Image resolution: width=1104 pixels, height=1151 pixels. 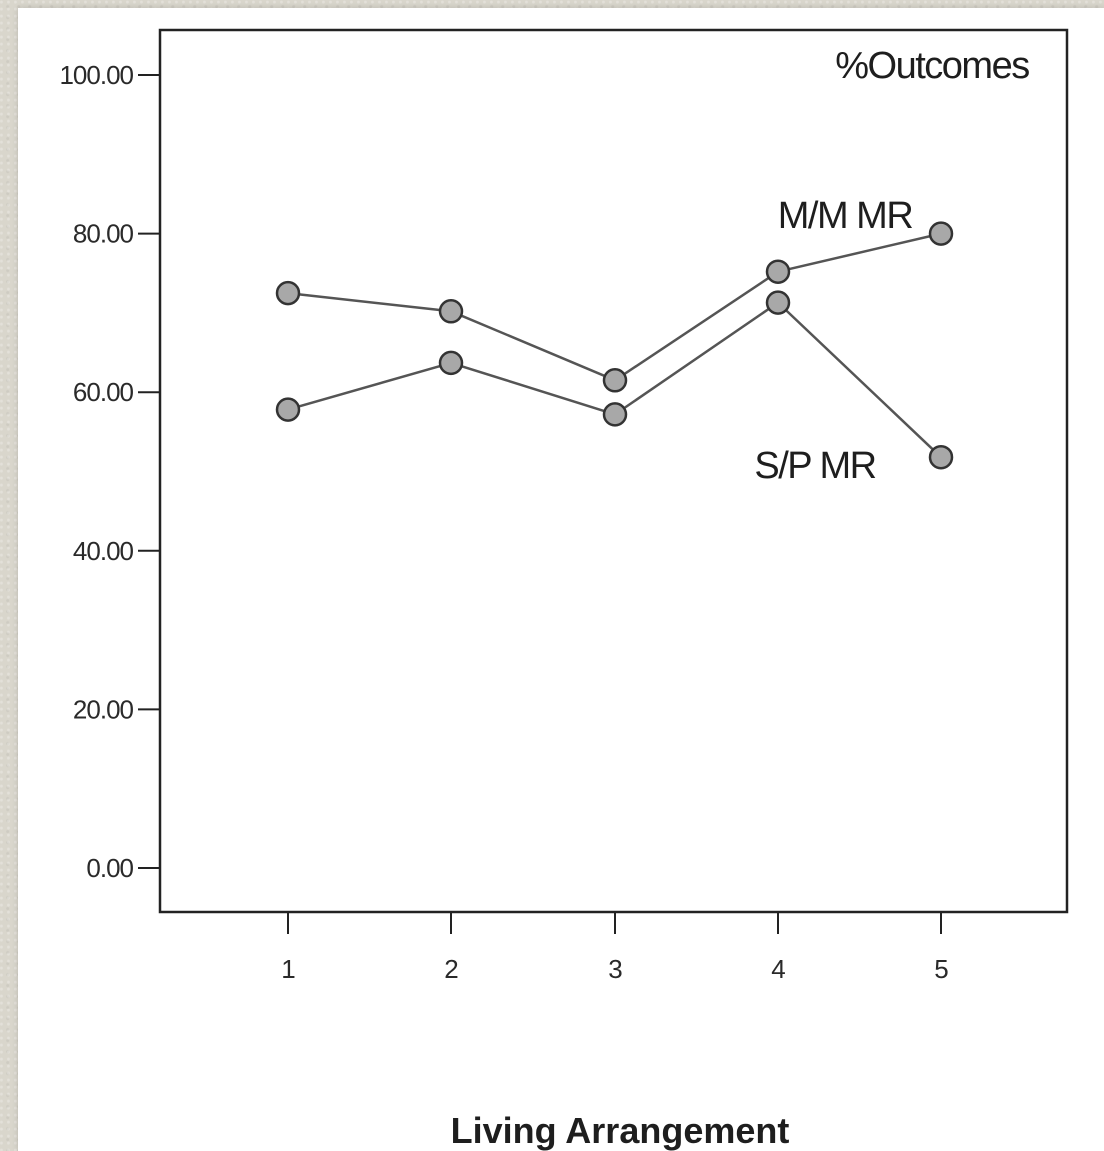 I want to click on series-points, so click(x=614, y=345).